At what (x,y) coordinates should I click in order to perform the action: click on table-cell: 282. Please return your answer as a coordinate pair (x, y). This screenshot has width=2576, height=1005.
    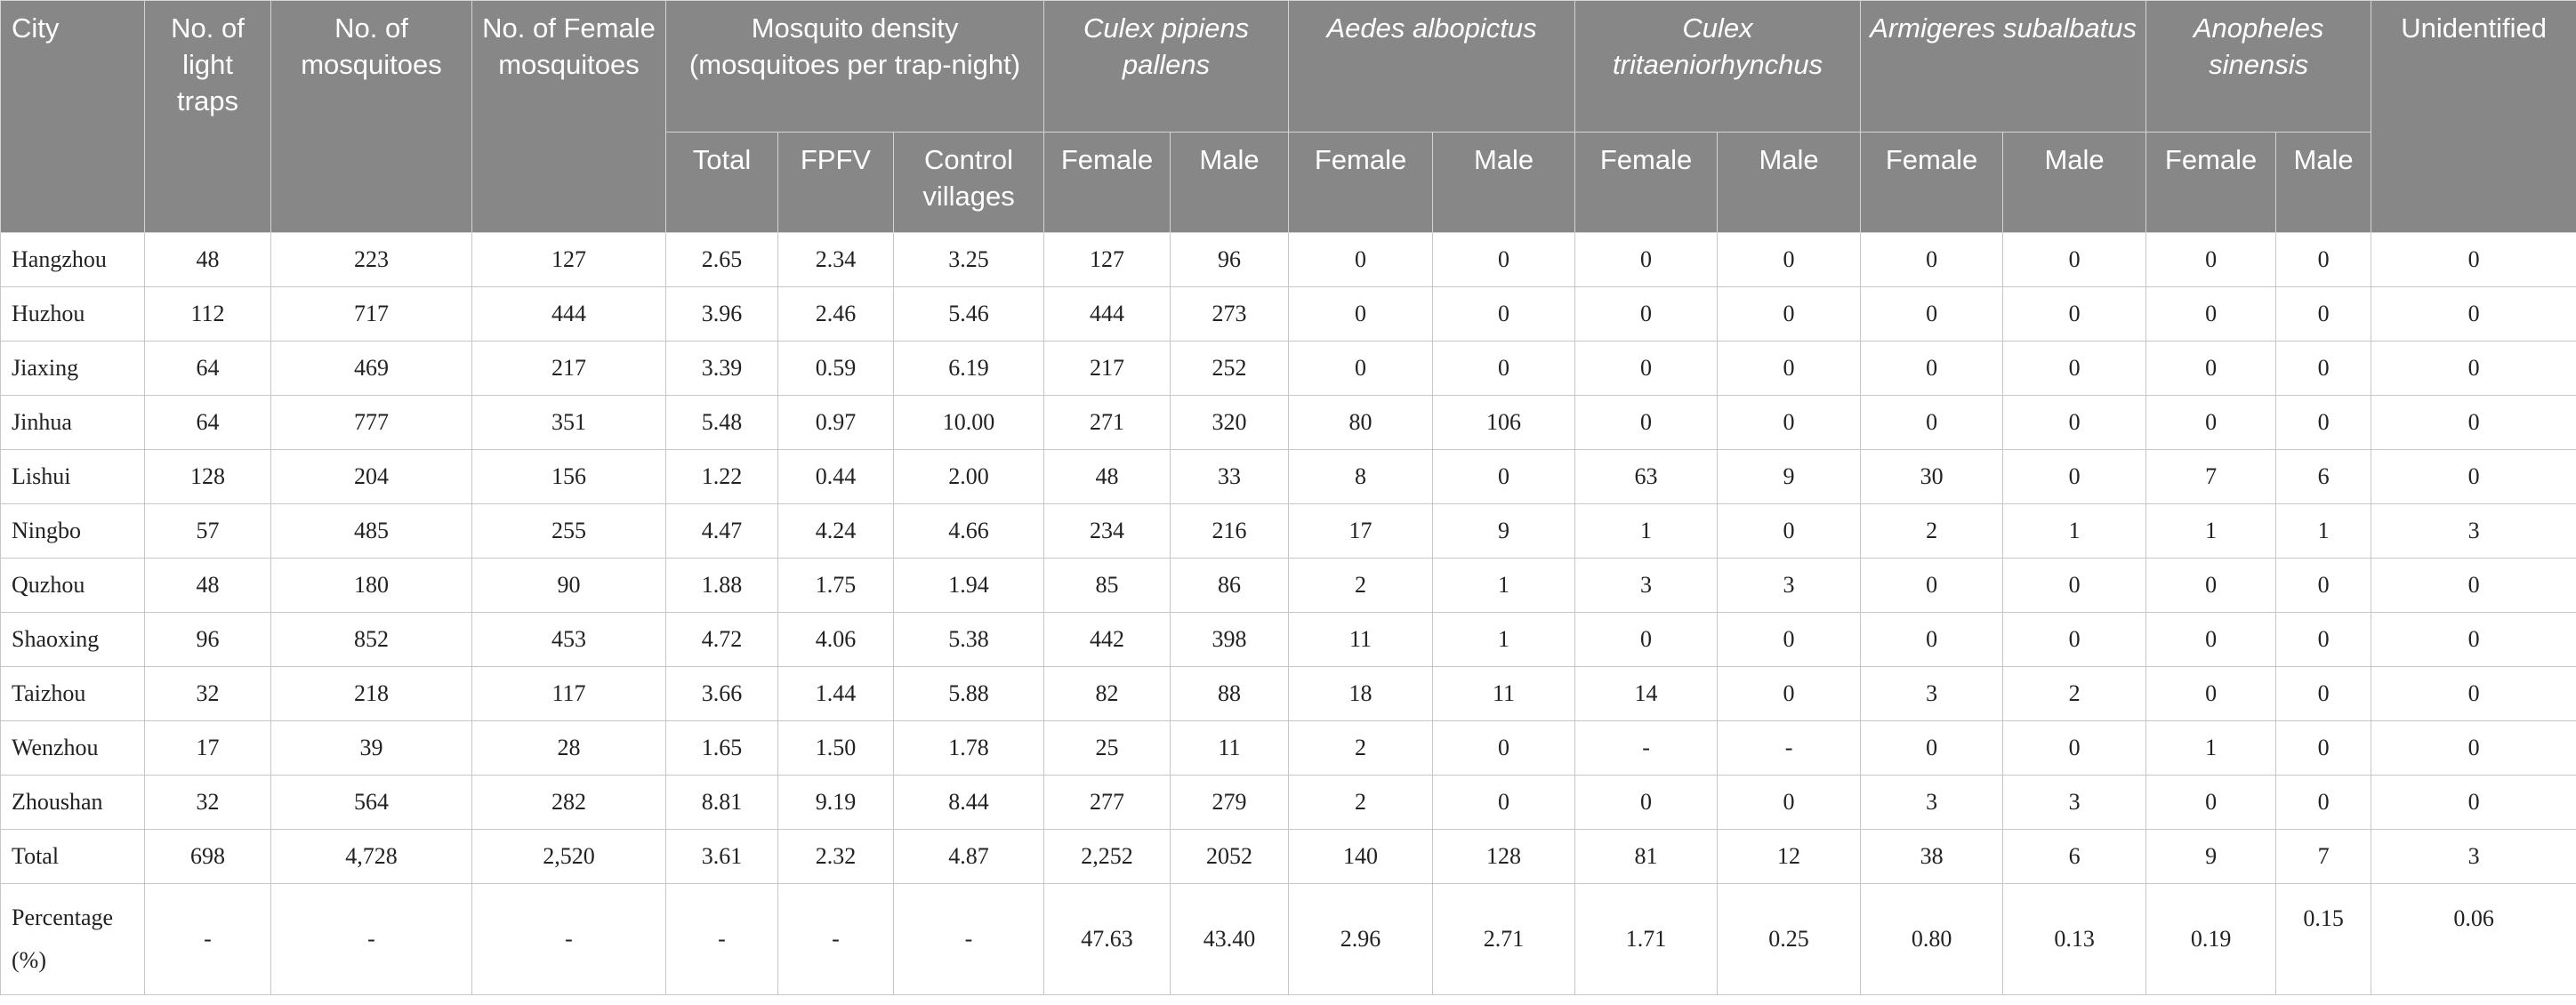
    Looking at the image, I should click on (568, 802).